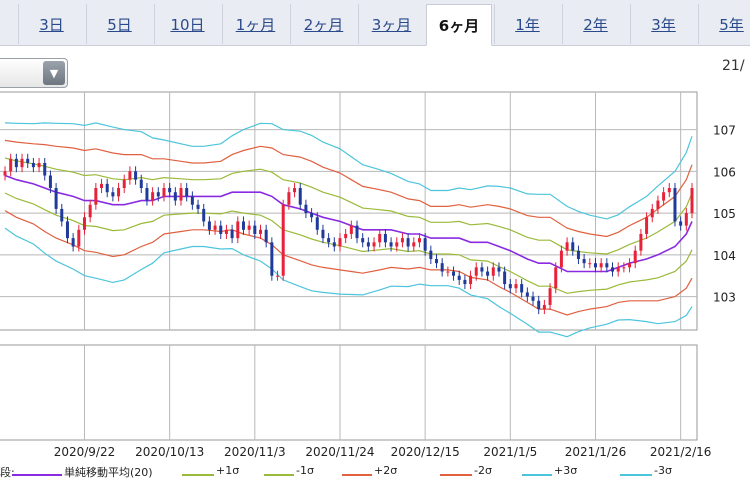 This screenshot has height=503, width=750. I want to click on tab-0: 3日, so click(51, 24).